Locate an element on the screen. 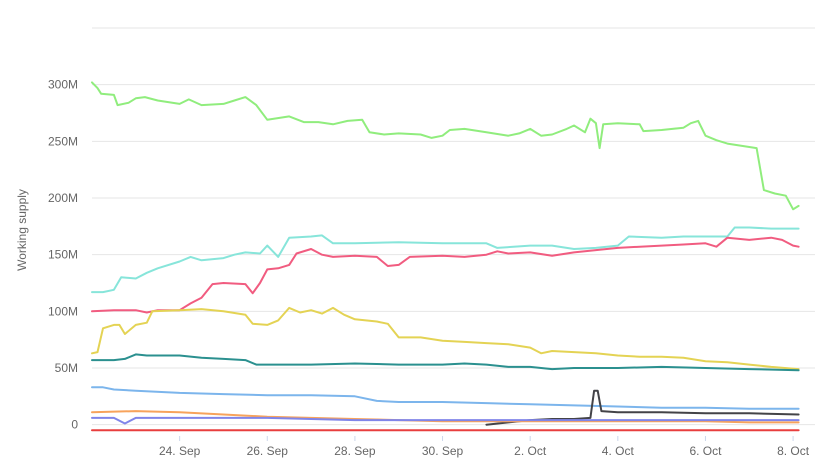  x-tick-label: 26. Sep is located at coordinates (268, 451).